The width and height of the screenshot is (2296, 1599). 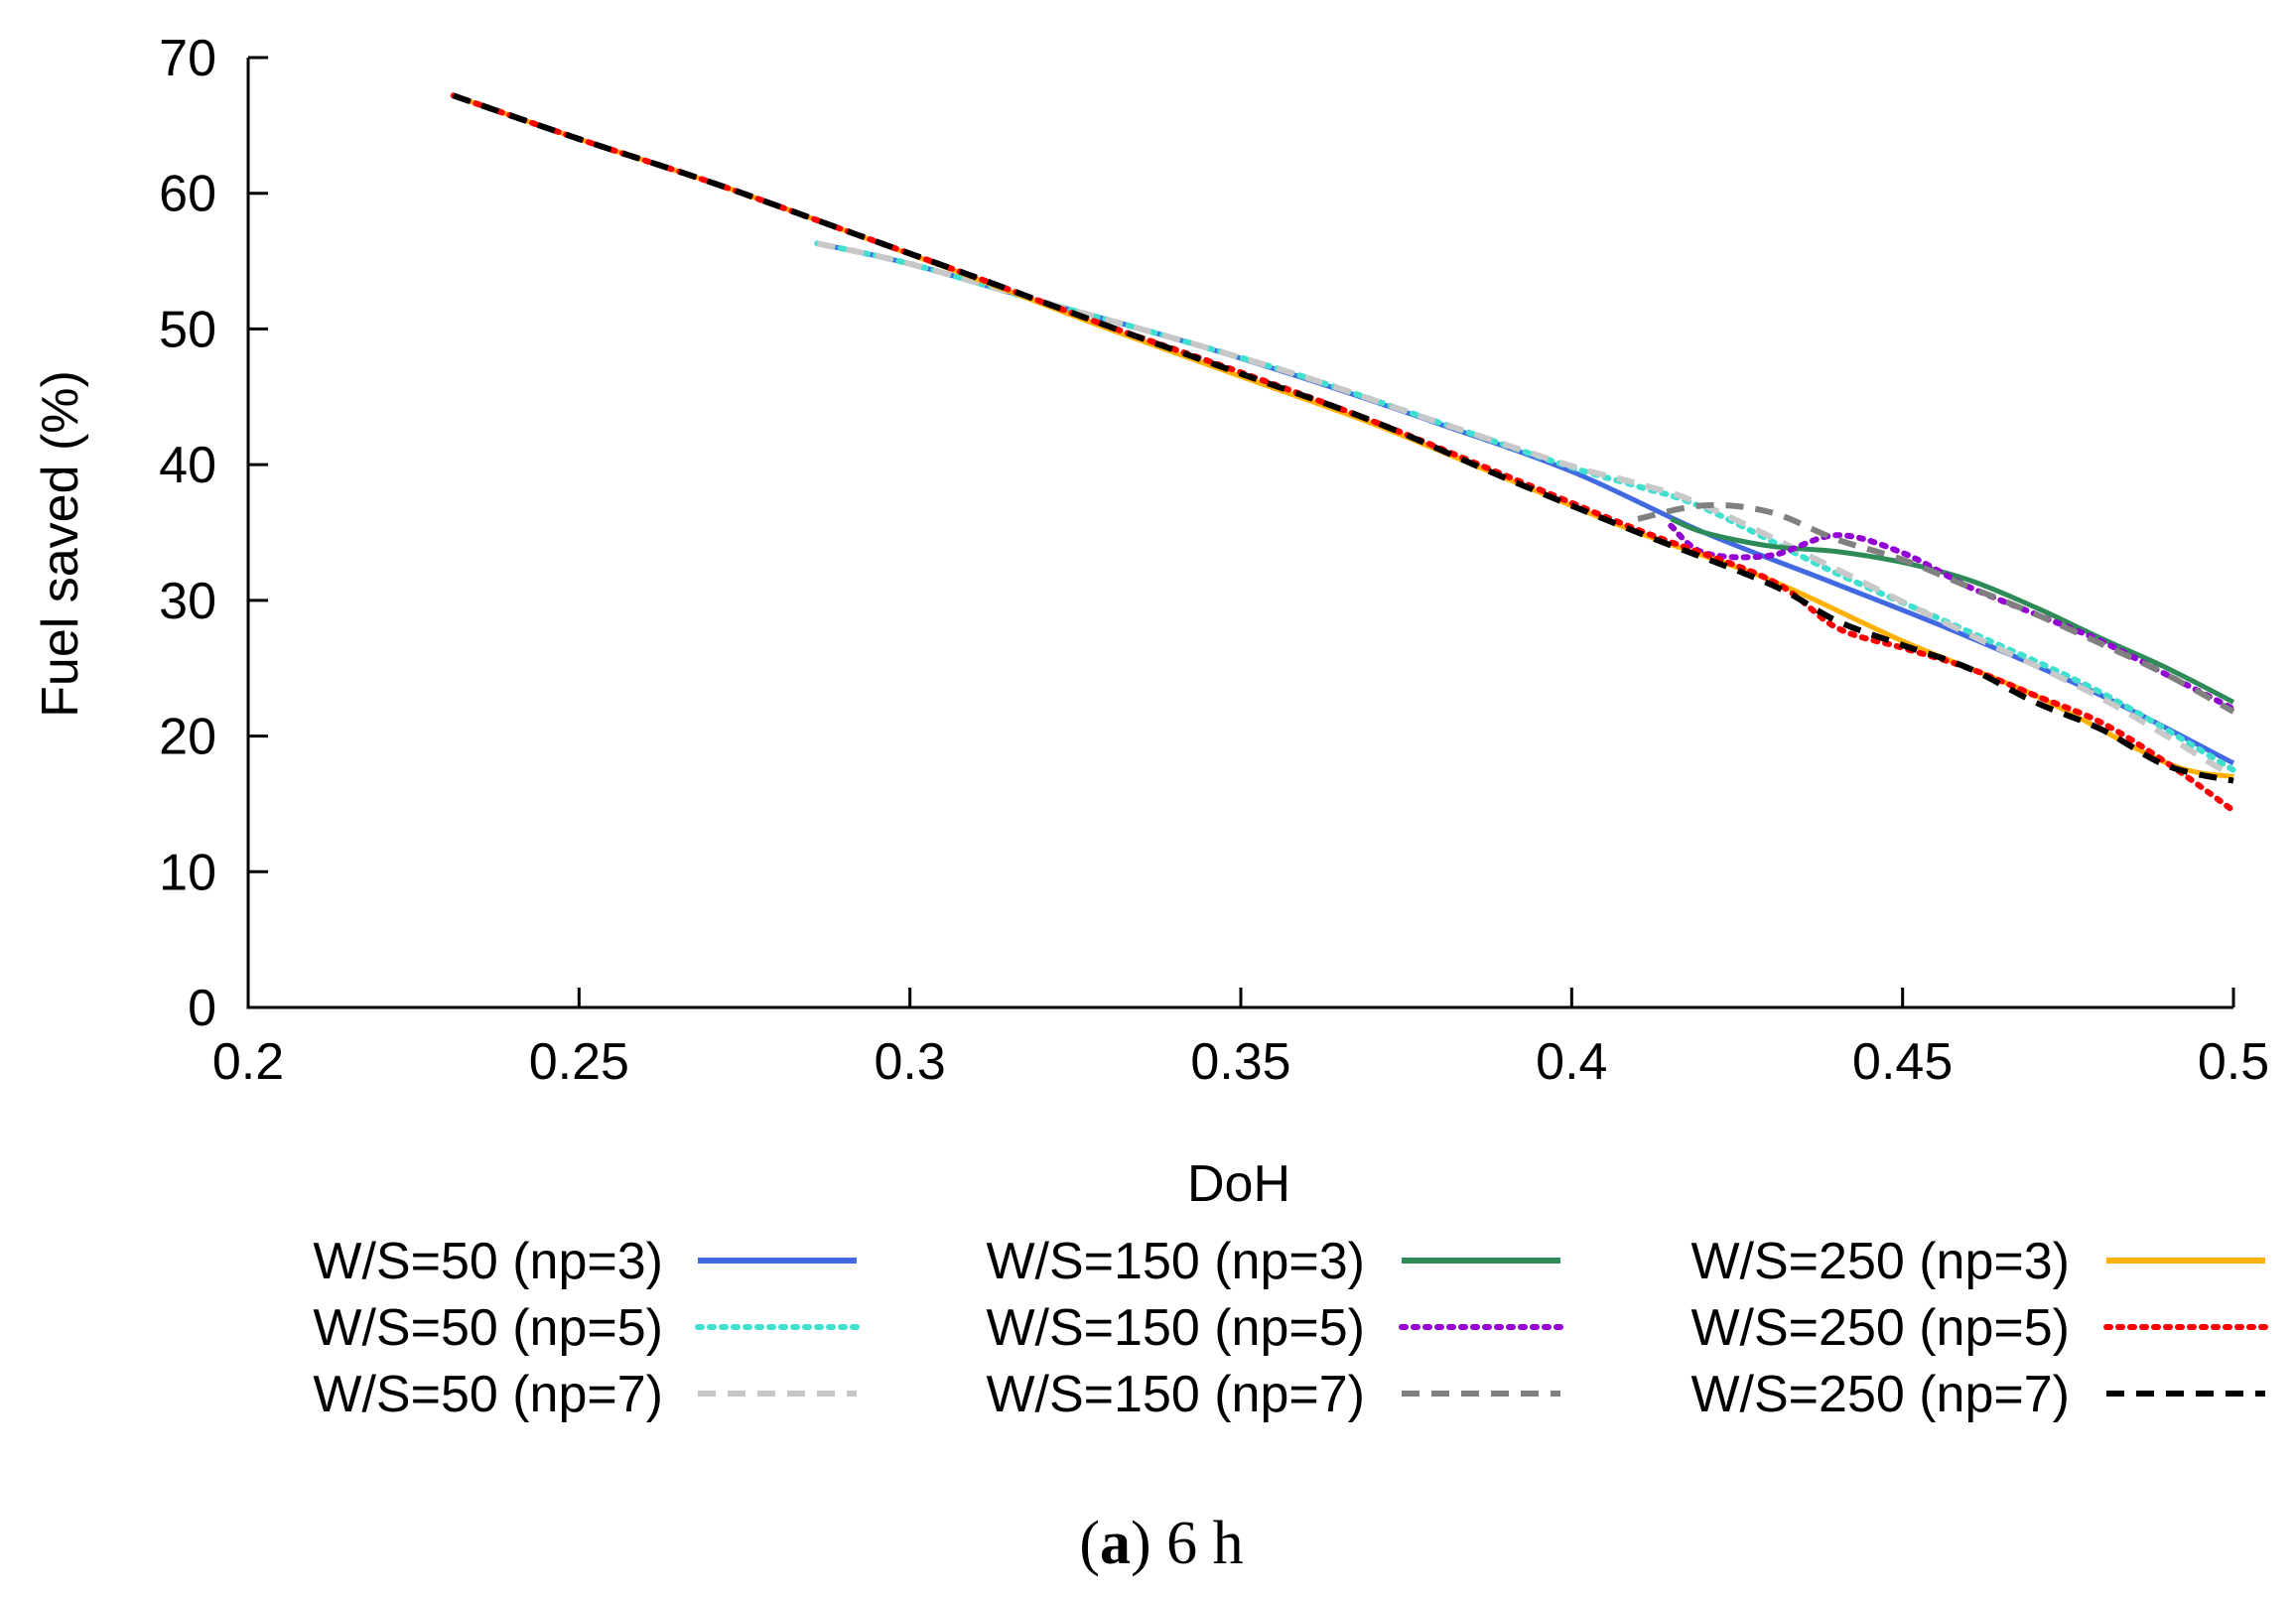 I want to click on x-tick-label: 0.45, so click(x=1902, y=1062).